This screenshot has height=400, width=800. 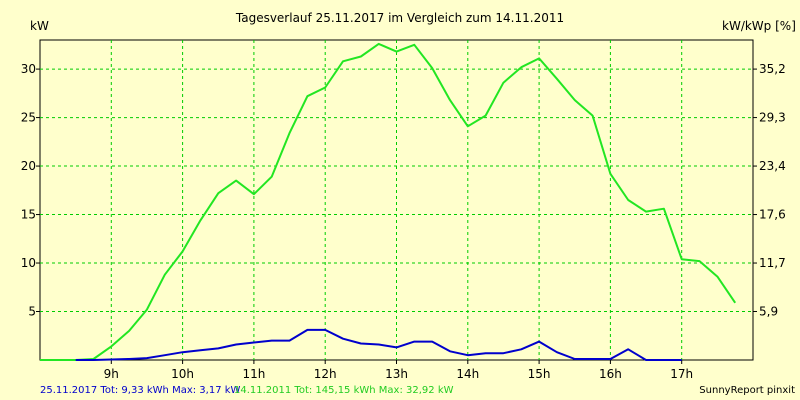 What do you see at coordinates (39, 26) in the screenshot?
I see `y-axis-label: kW` at bounding box center [39, 26].